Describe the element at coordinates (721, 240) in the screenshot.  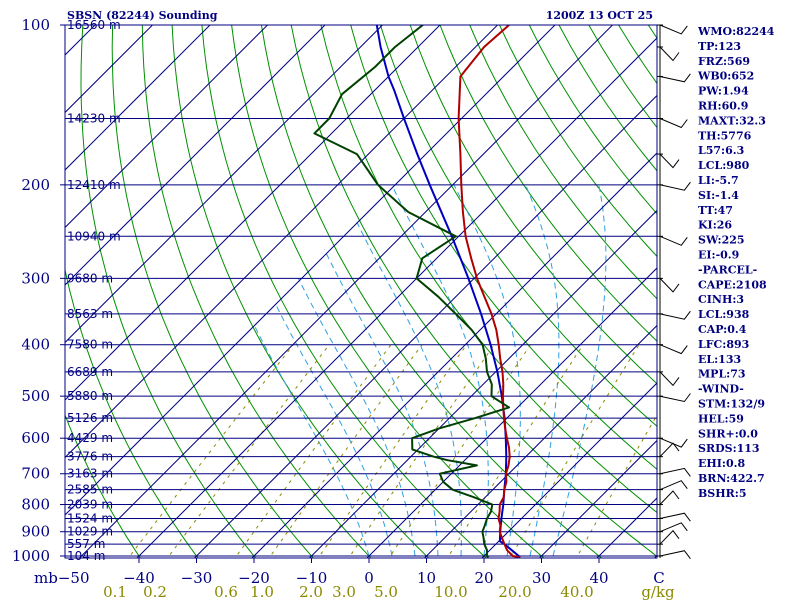
I see `index-item: SW:225` at that location.